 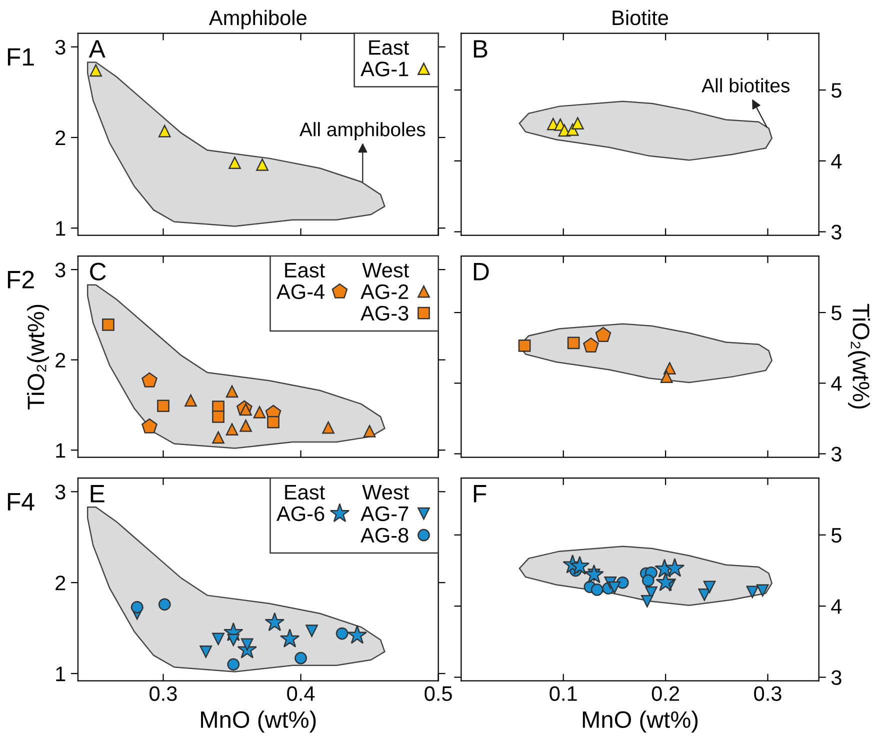 I want to click on annotation: D, so click(x=481, y=271).